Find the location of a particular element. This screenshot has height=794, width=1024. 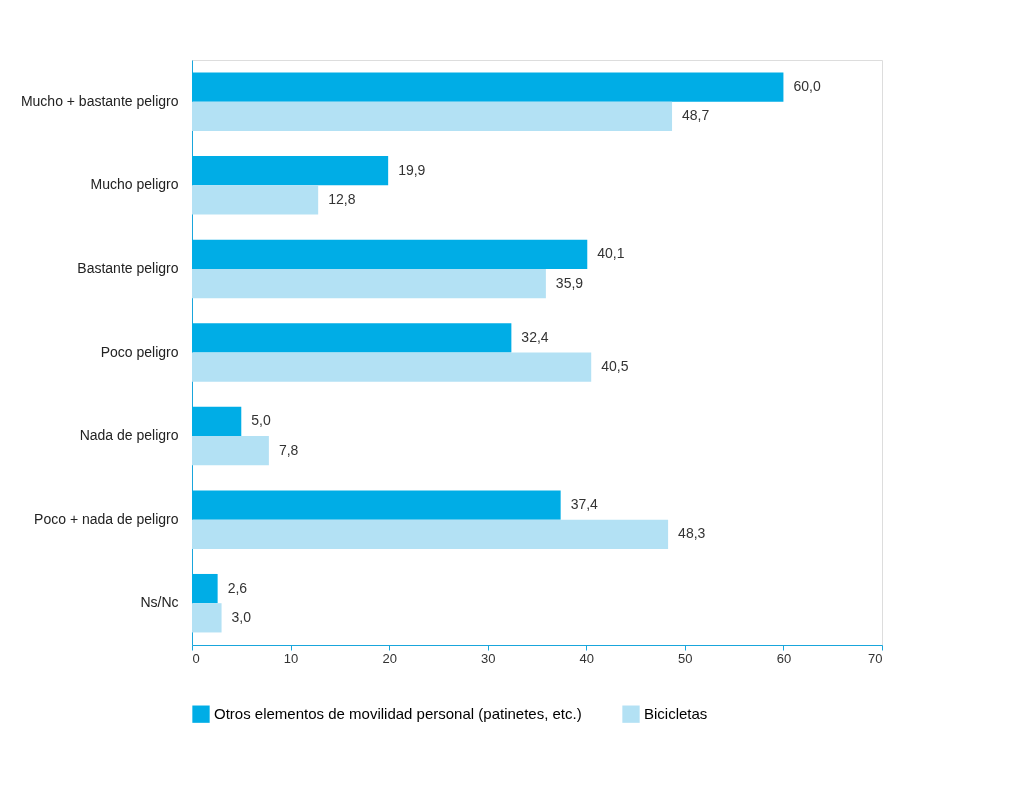

data-label: 60,0 is located at coordinates (807, 86).